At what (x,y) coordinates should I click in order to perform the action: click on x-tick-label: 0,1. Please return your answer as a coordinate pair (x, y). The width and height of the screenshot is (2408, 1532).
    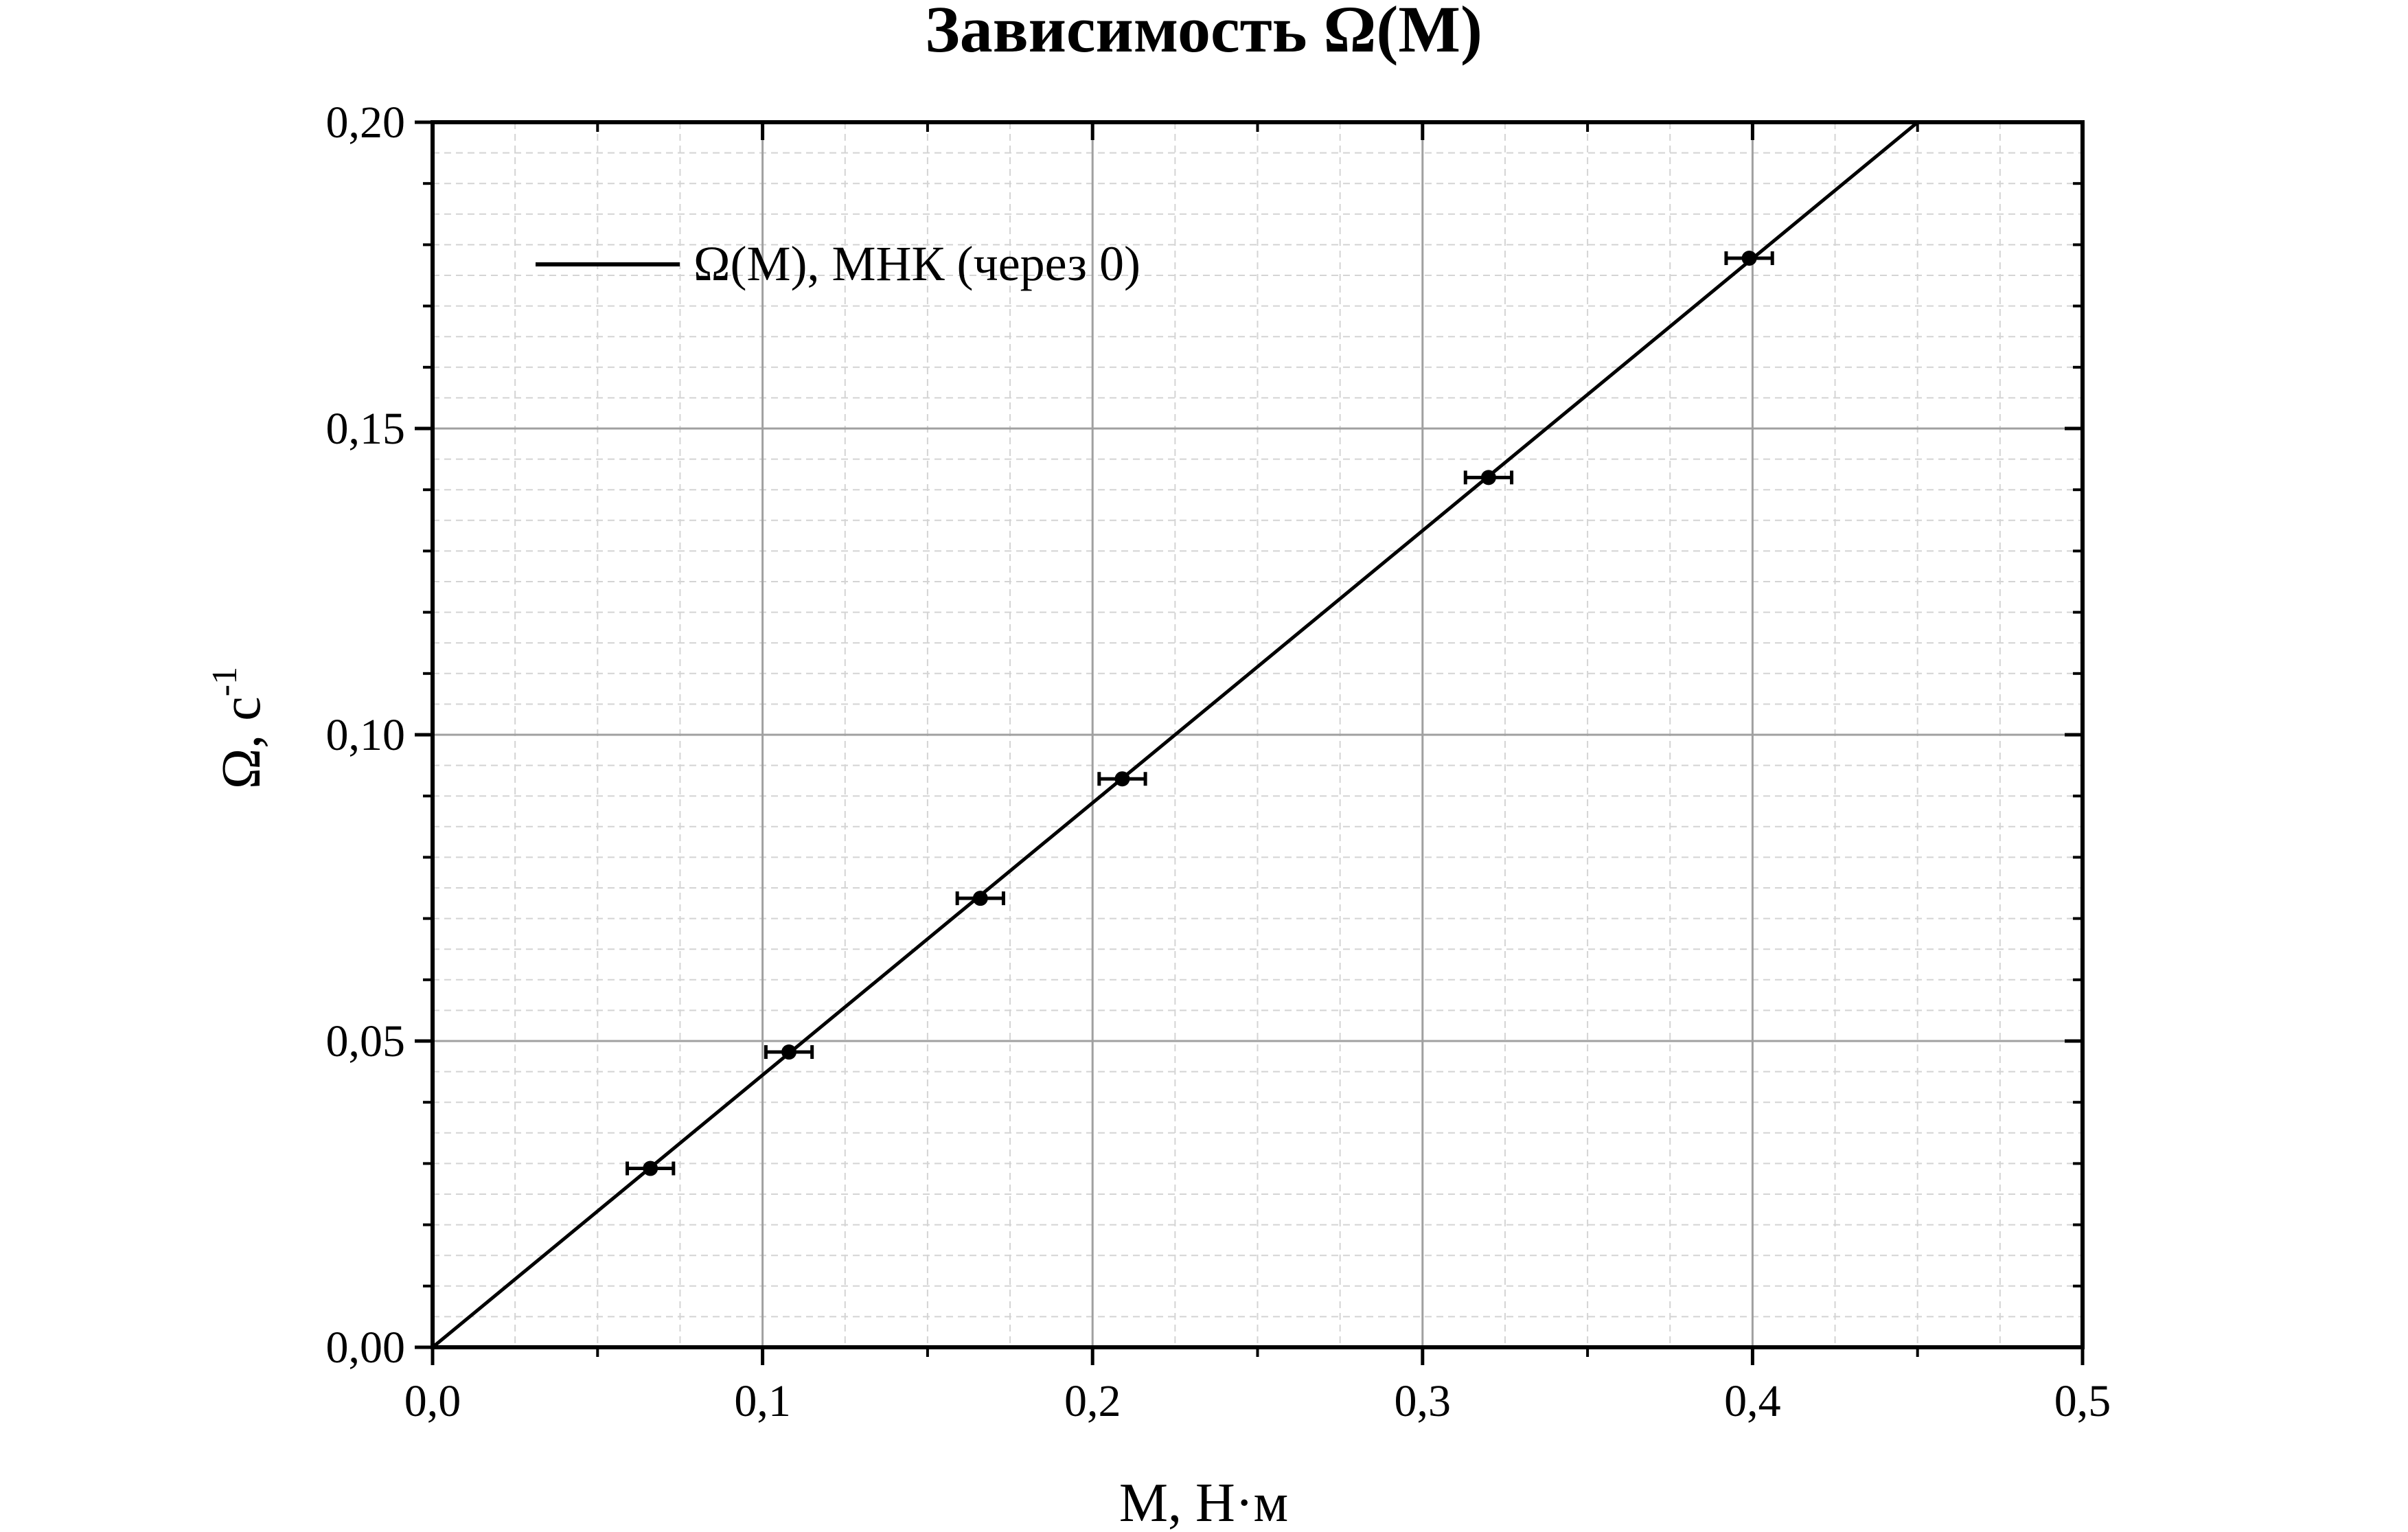
    Looking at the image, I should click on (763, 1401).